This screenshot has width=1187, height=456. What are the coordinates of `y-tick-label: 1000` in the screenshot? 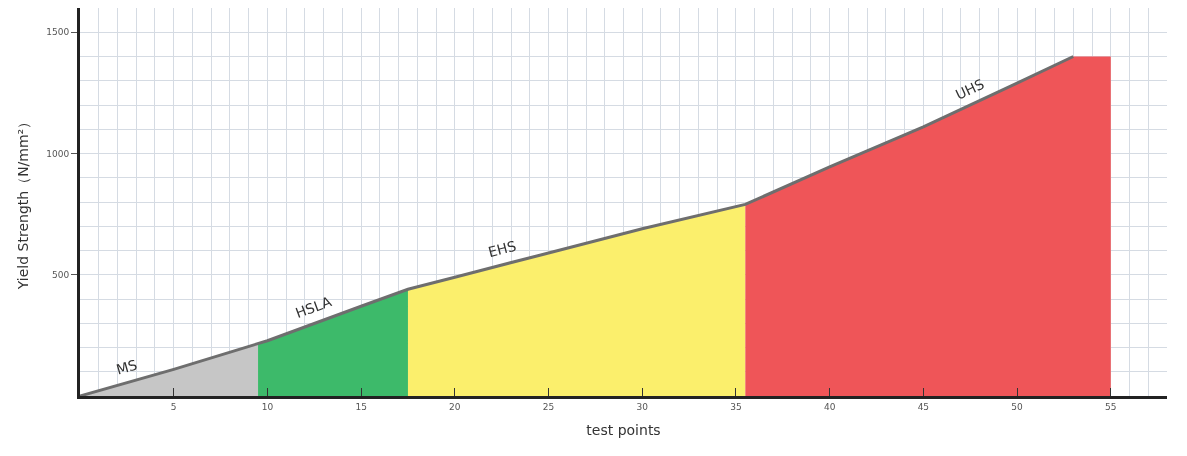 It's located at (58, 153).